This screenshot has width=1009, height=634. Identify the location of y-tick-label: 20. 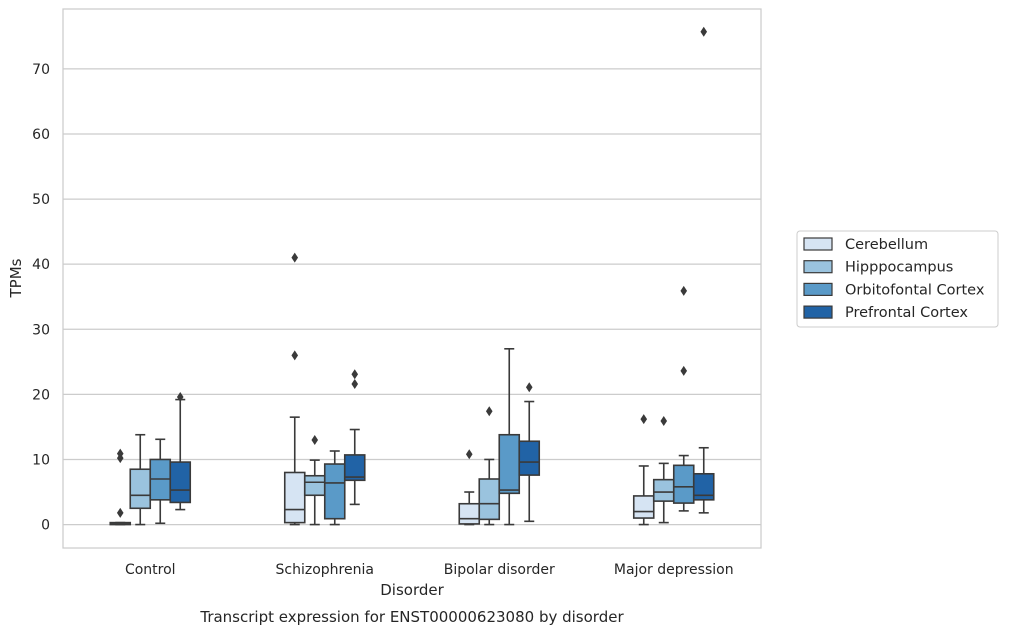
(41, 395).